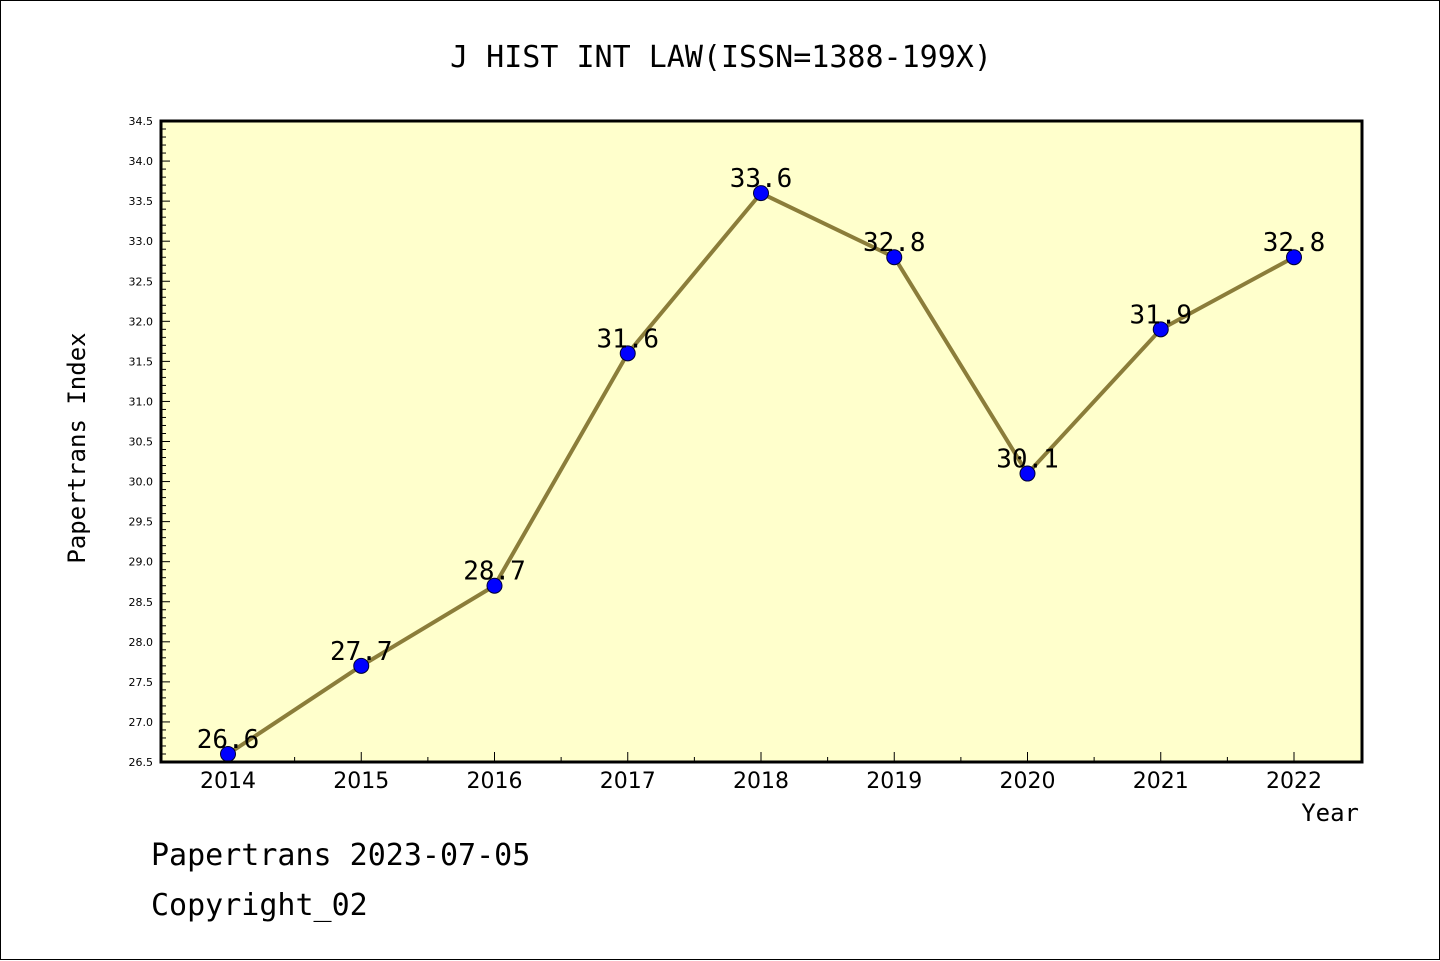 The height and width of the screenshot is (961, 1440). I want to click on y-tick-label: 34.0, so click(141, 161).